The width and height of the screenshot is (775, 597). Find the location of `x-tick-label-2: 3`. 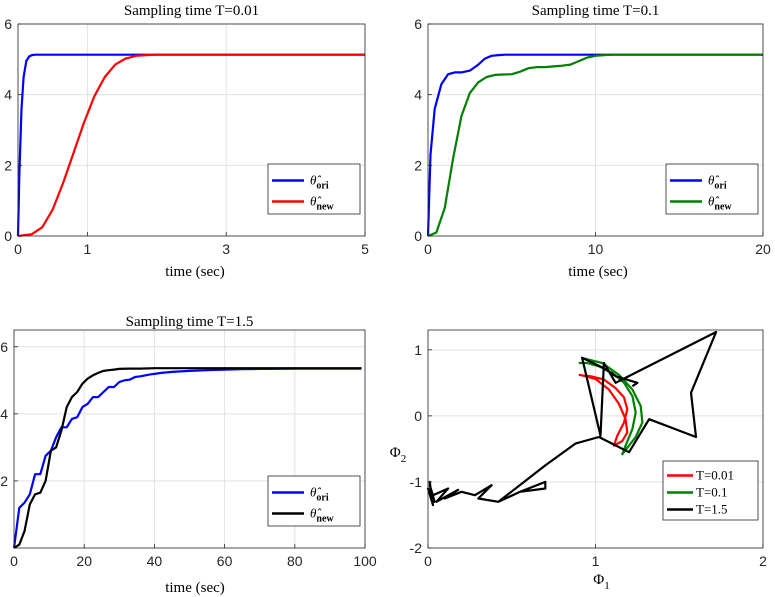

x-tick-label-2: 3 is located at coordinates (226, 249).